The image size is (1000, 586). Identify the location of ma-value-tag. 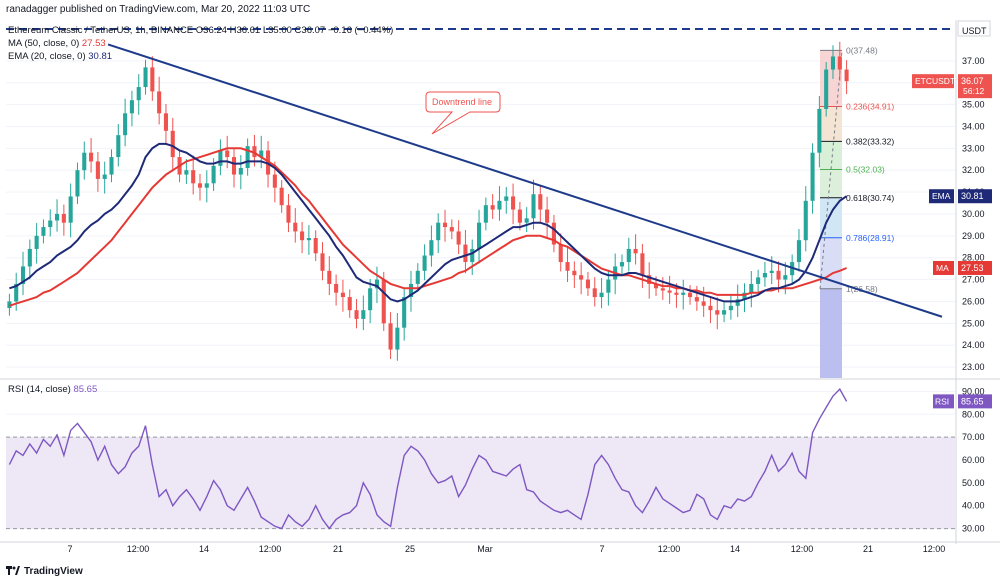
(975, 267).